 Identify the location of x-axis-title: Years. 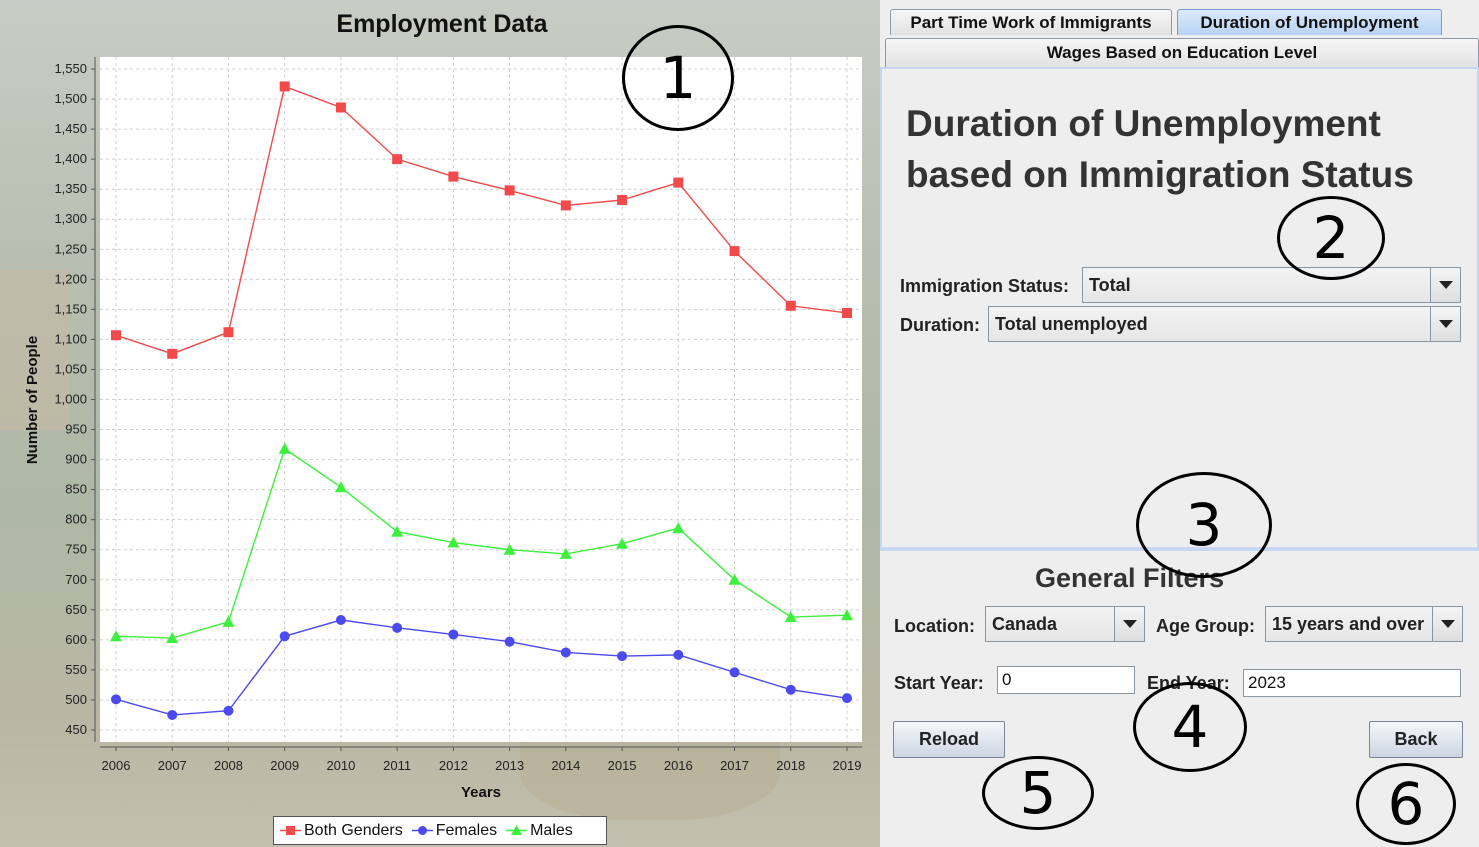
(481, 792).